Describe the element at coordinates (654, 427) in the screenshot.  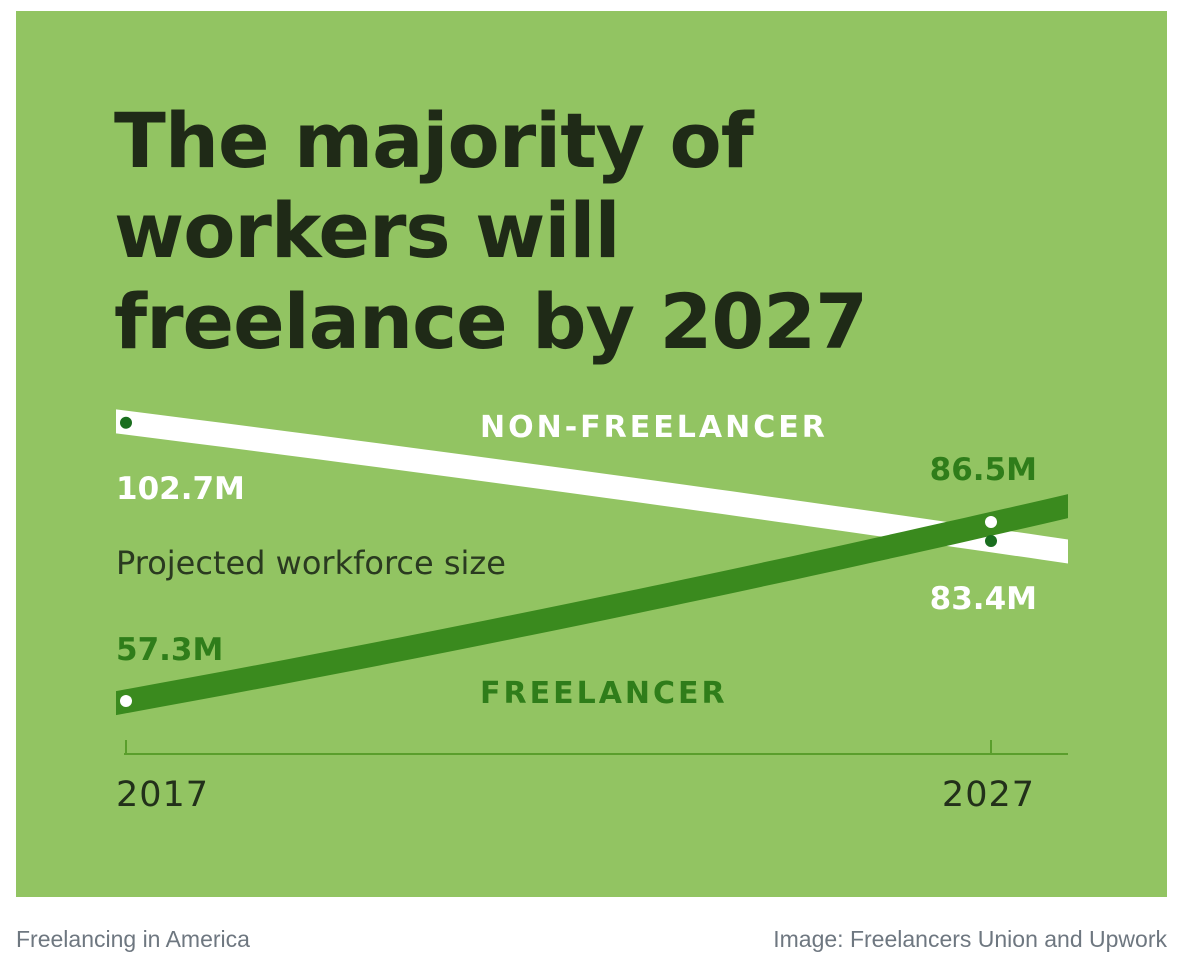
I see `series-label-non-freelancer: NON-FREELANCER` at that location.